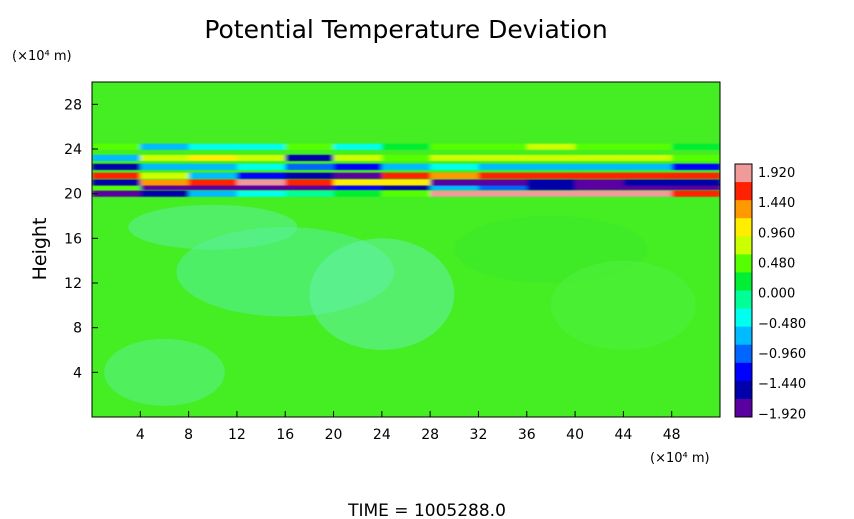  I want to click on colorbar-label: −1.920, so click(782, 414).